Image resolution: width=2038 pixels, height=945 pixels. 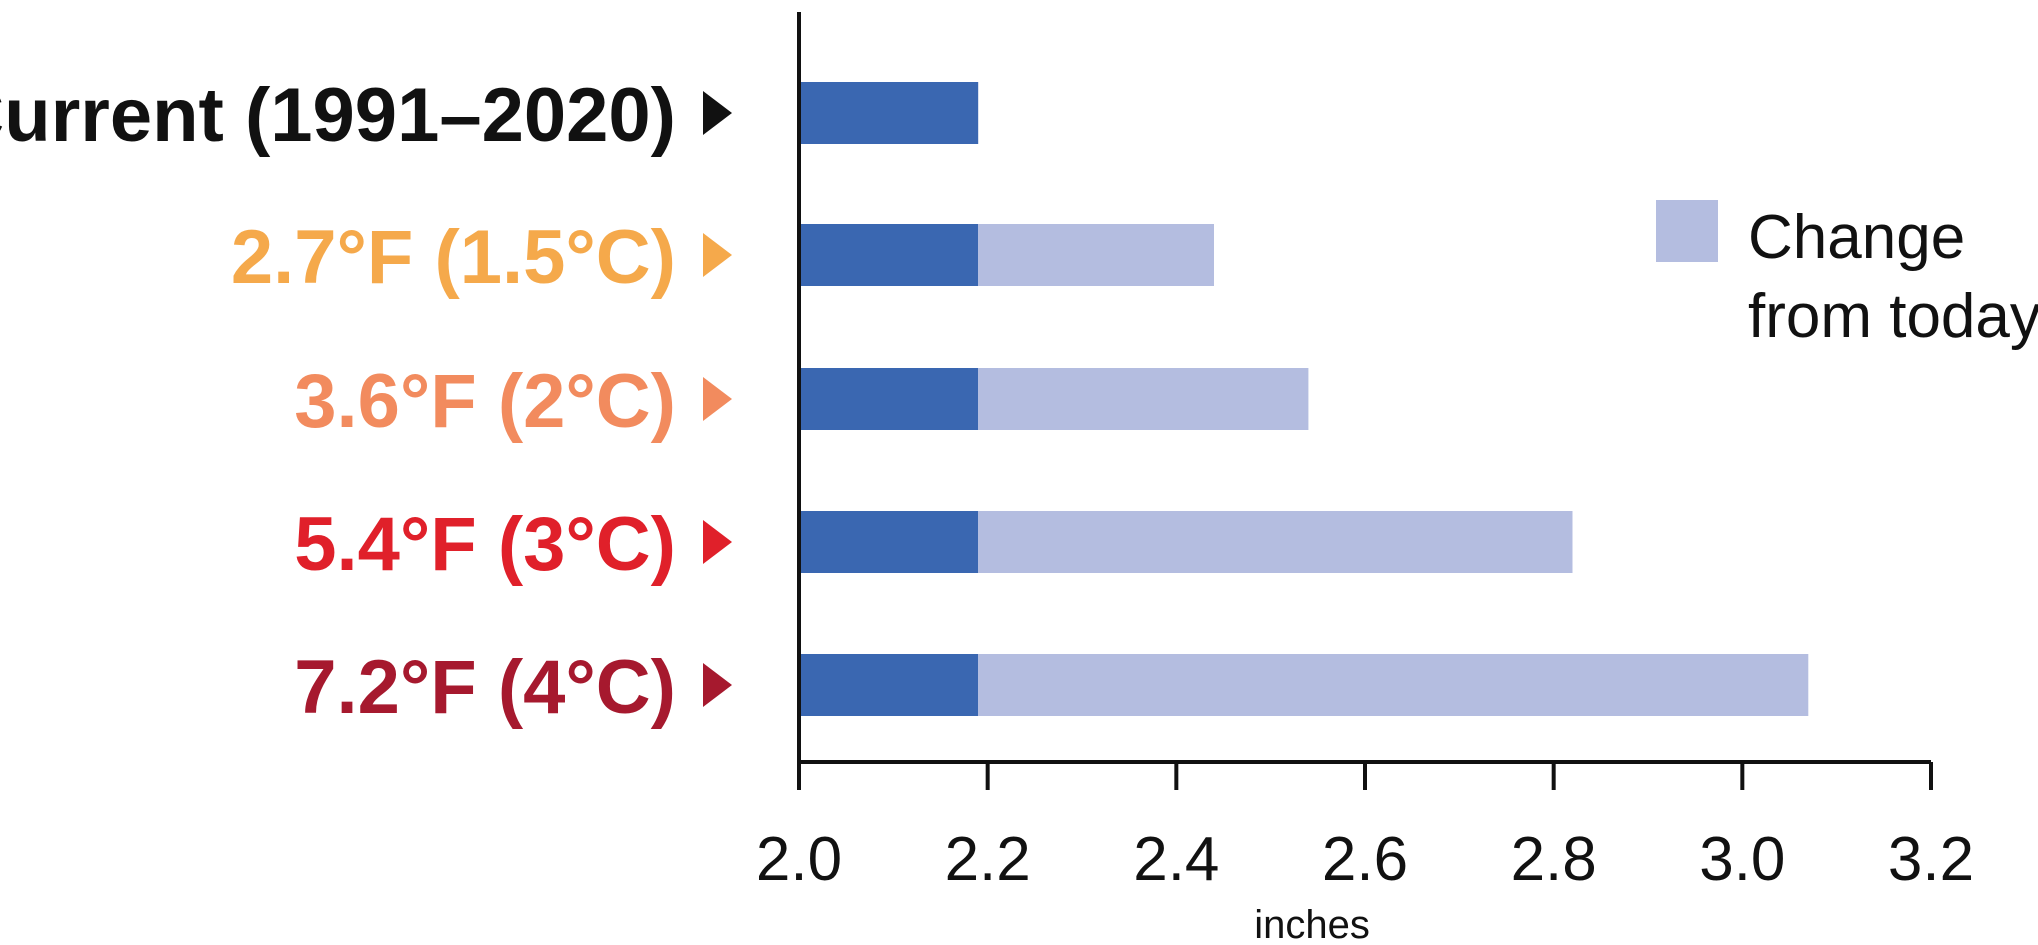 I want to click on x-tick-label: 3.0, so click(x=1742, y=859).